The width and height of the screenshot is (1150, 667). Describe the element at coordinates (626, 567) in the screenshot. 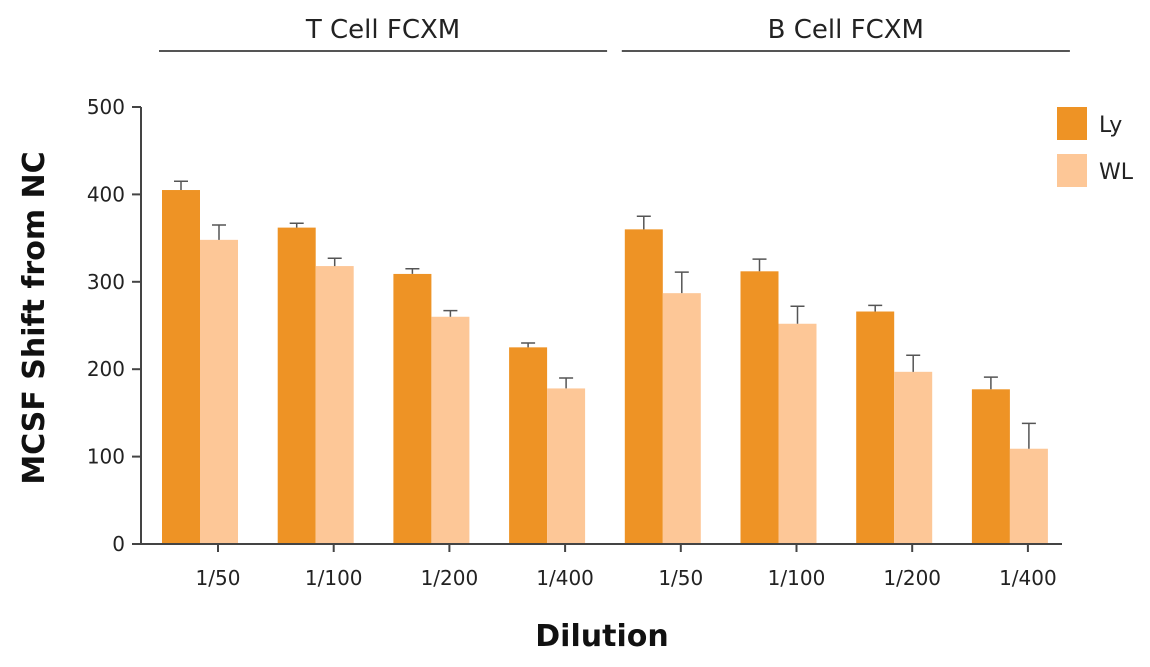

I see `x-ticks: 1/50 1/100 1/200 1/400 1/50 1/100 1/200 1/400` at that location.